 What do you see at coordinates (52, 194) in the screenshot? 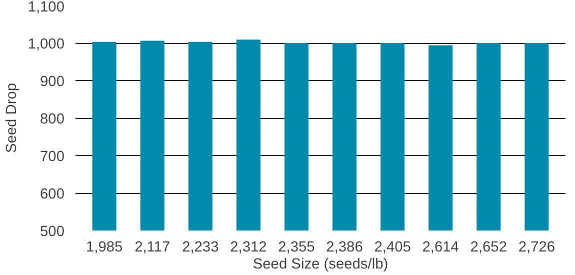
I see `y-tick-label: 600` at bounding box center [52, 194].